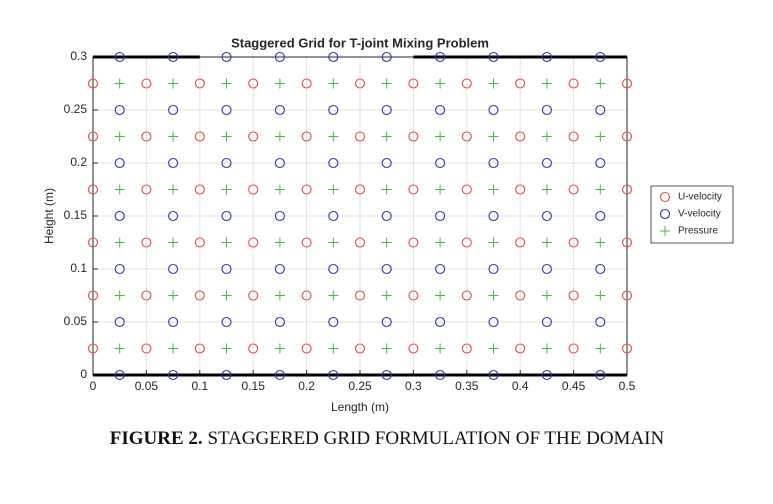  I want to click on caption-label: FIGURE 2., so click(156, 438).